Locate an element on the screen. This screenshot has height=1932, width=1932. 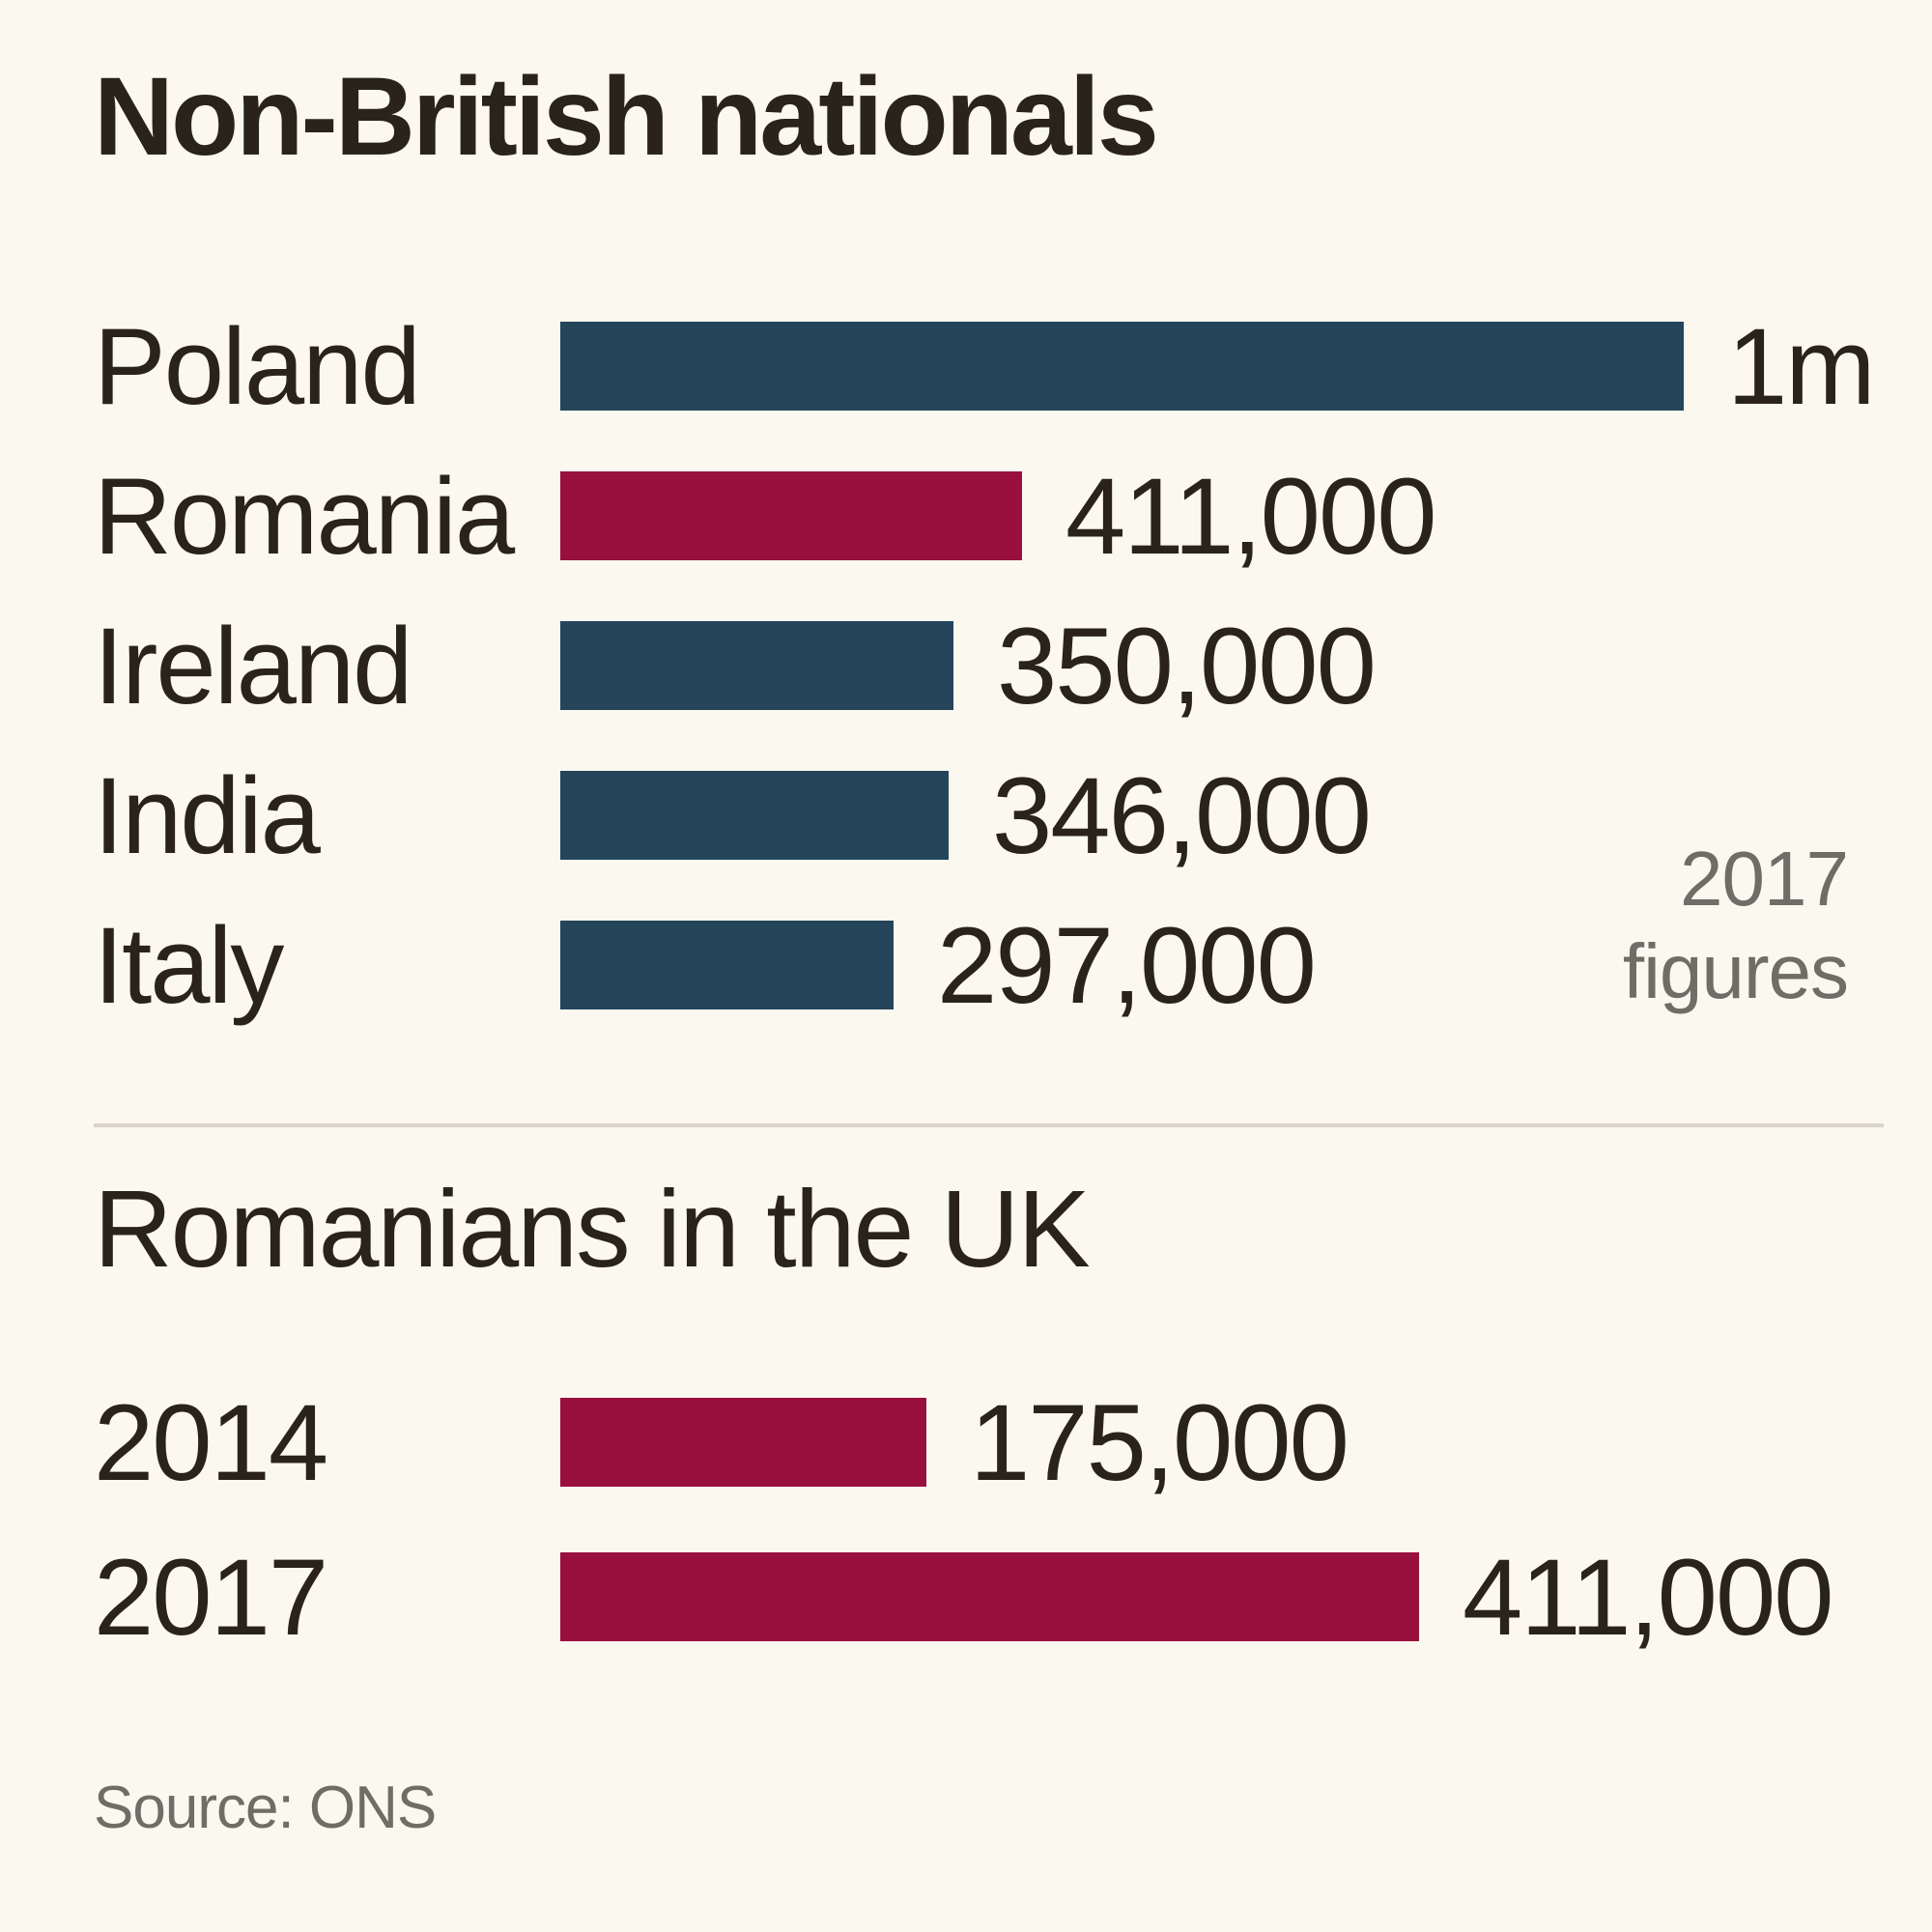
chart2-title: Romanians in the UK is located at coordinates (592, 1229).